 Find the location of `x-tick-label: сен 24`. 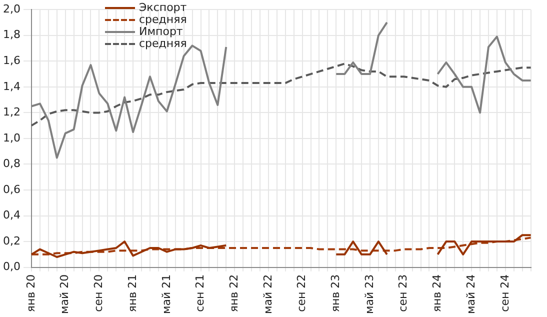

x-tick-label: сен 24 is located at coordinates (505, 293).